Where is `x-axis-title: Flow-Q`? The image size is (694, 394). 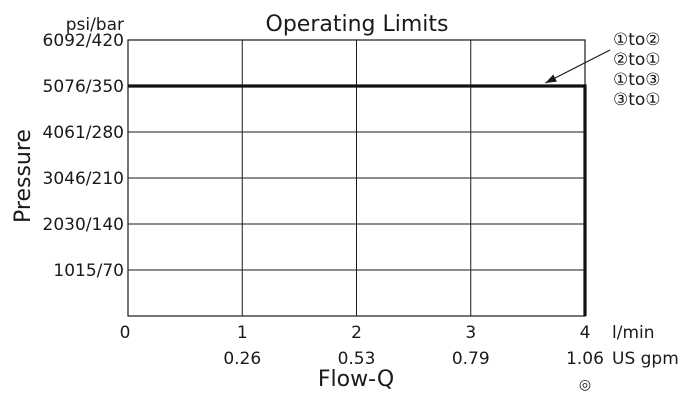
x-axis-title: Flow-Q is located at coordinates (356, 379).